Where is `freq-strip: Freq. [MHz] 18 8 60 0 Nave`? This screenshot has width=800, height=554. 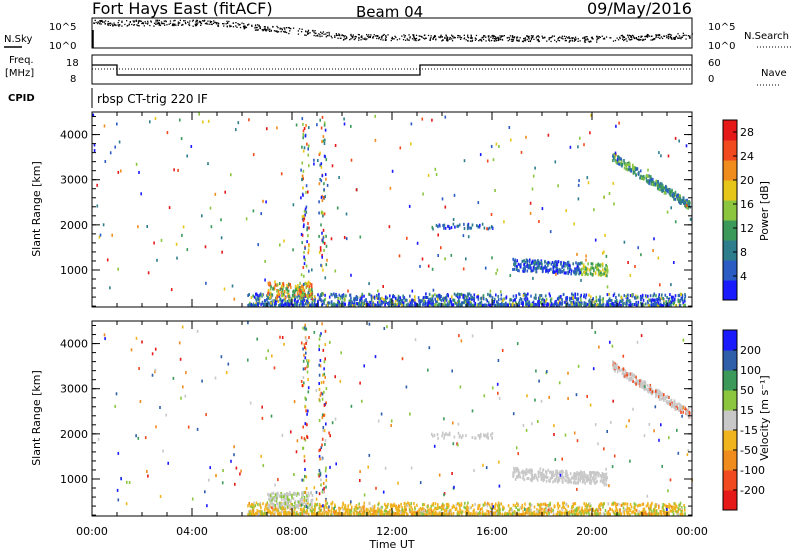
freq-strip: Freq. [MHz] 18 8 60 0 Nave is located at coordinates (396, 70).